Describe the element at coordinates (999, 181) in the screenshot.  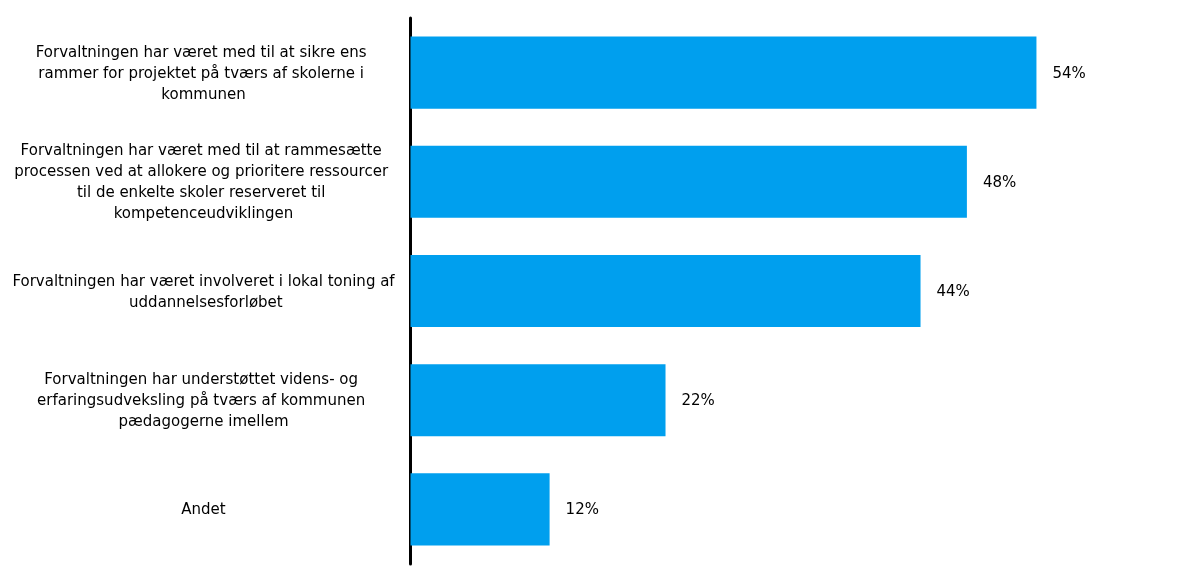
I see `data-label: 48%` at that location.